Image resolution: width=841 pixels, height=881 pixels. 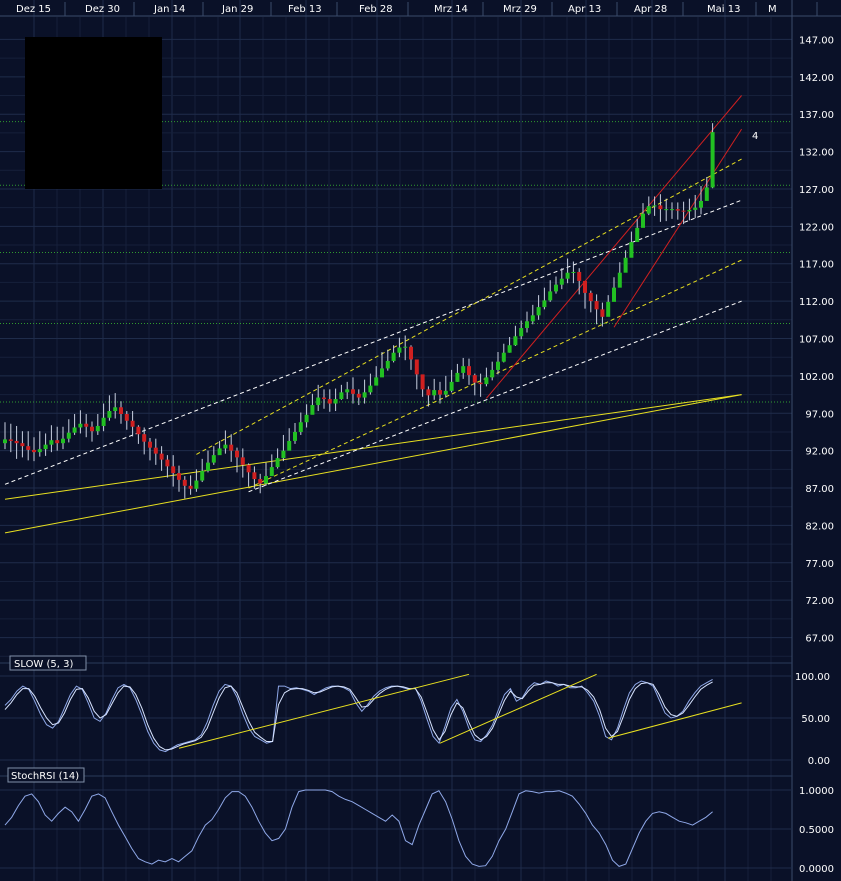 What do you see at coordinates (816, 227) in the screenshot?
I see `y-tick-label: 122.00` at bounding box center [816, 227].